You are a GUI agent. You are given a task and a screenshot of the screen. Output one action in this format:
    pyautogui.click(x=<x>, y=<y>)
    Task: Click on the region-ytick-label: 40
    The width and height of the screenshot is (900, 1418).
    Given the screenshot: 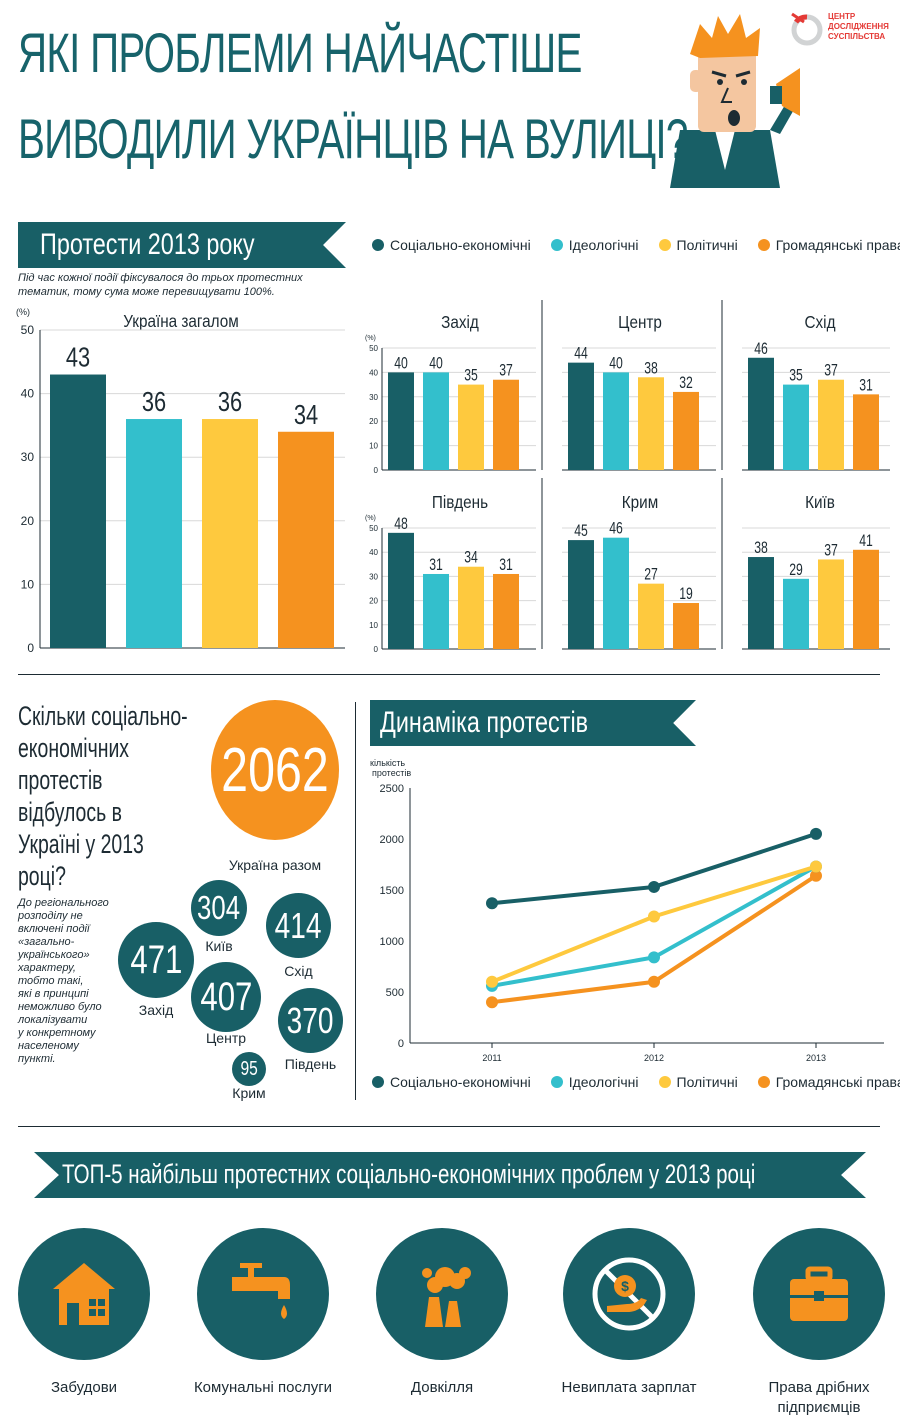 What is the action you would take?
    pyautogui.click(x=373, y=552)
    